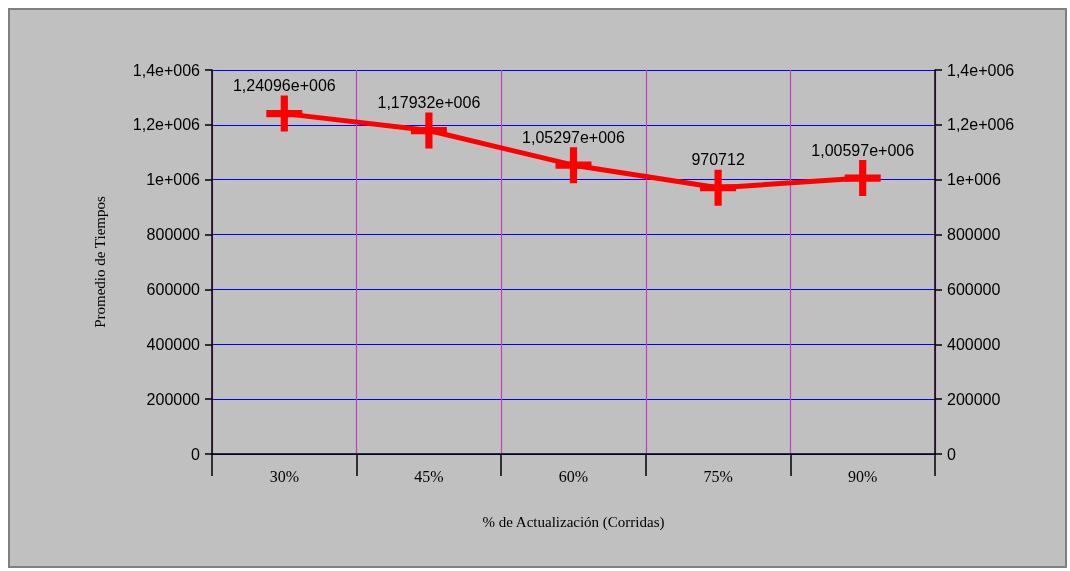 The height and width of the screenshot is (571, 1070). What do you see at coordinates (951, 454) in the screenshot?
I see `y2-tick-label: 0` at bounding box center [951, 454].